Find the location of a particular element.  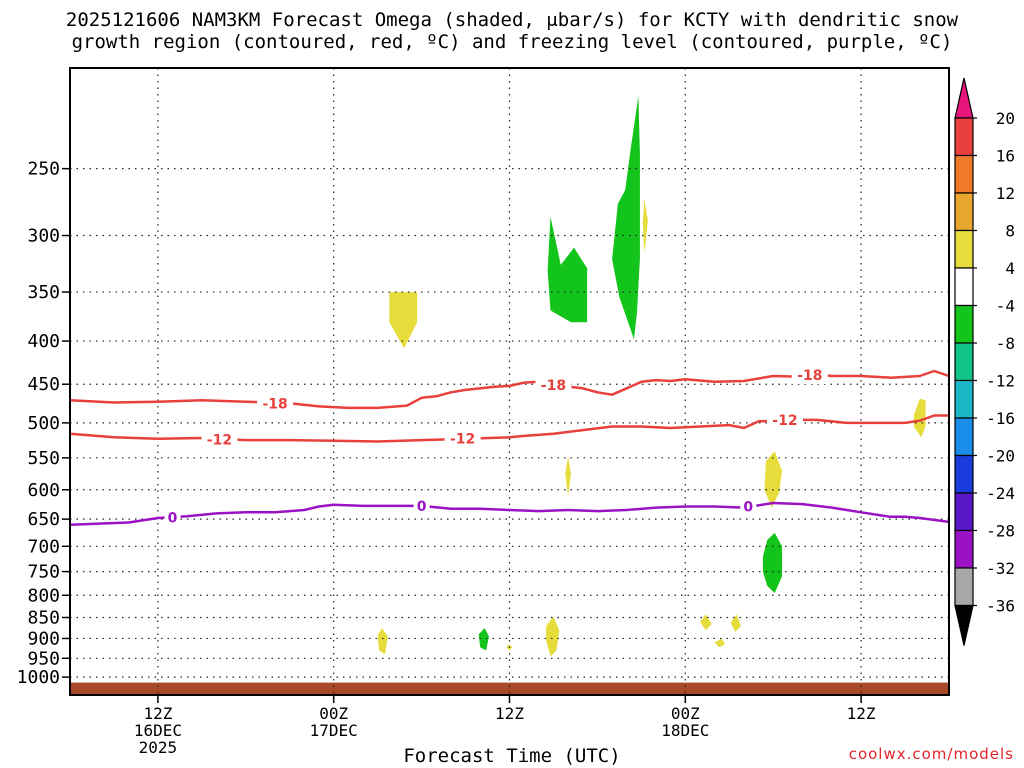

y-tick-label: 300 is located at coordinates (43, 236).